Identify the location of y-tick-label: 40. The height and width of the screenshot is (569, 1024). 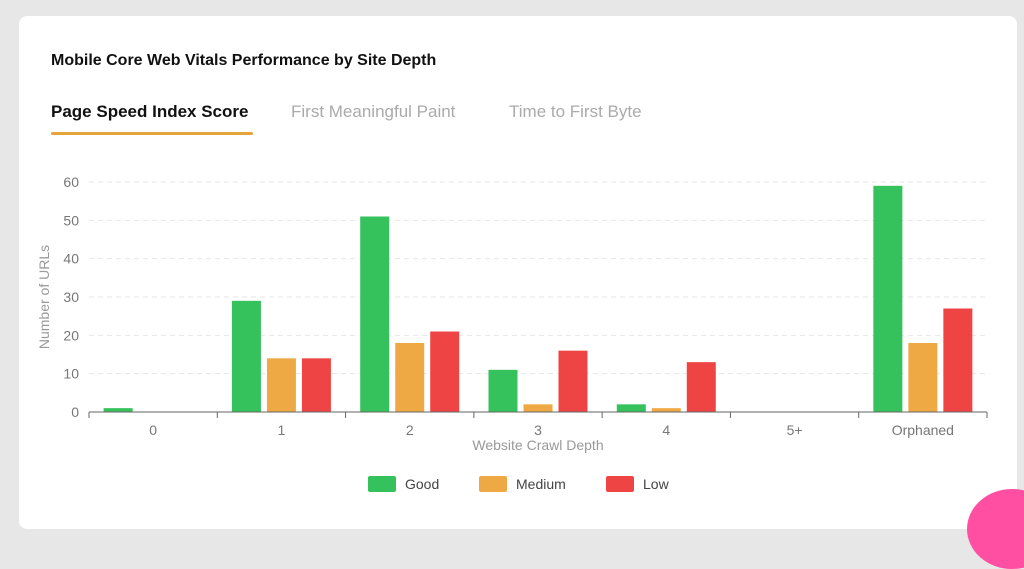
(71, 259).